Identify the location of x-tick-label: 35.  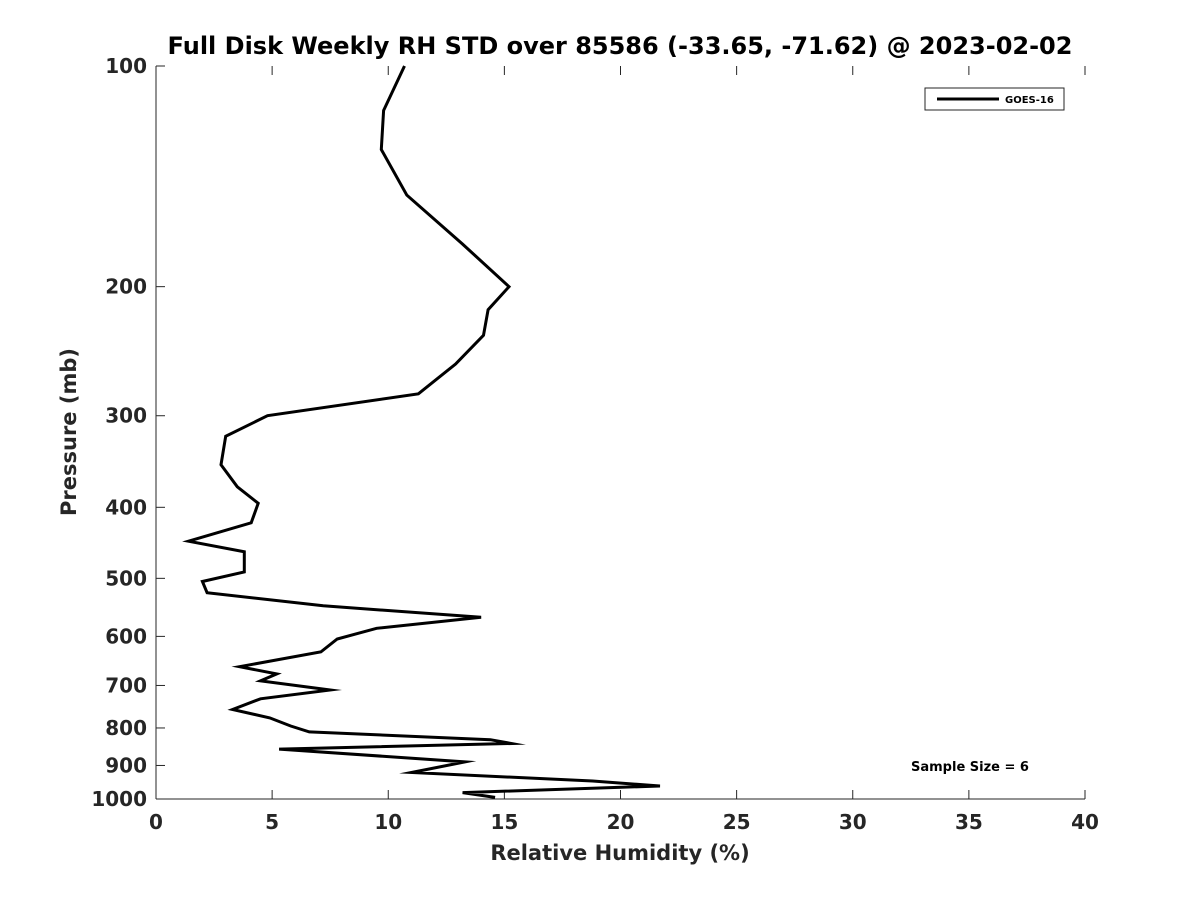
(969, 822).